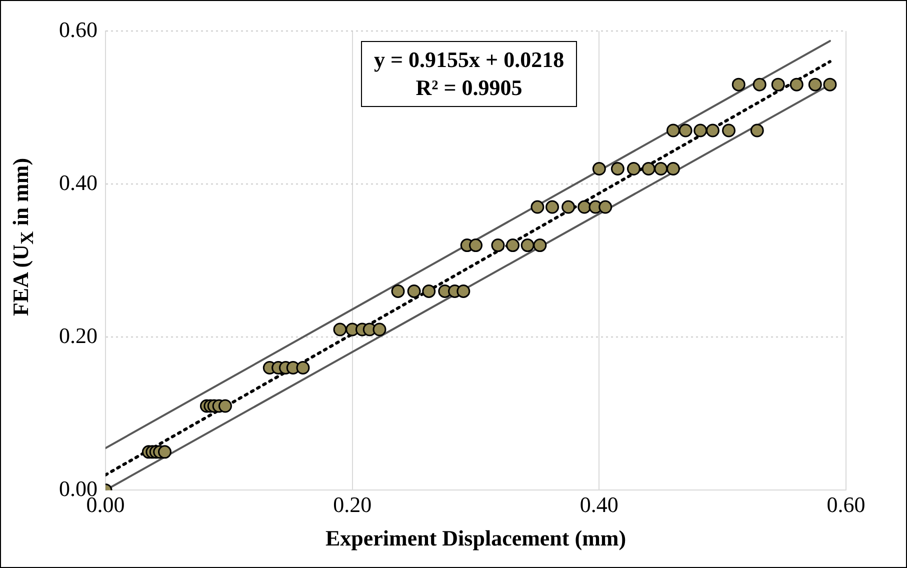 Image resolution: width=907 pixels, height=568 pixels. I want to click on x-tick-label: 0.20, so click(352, 505).